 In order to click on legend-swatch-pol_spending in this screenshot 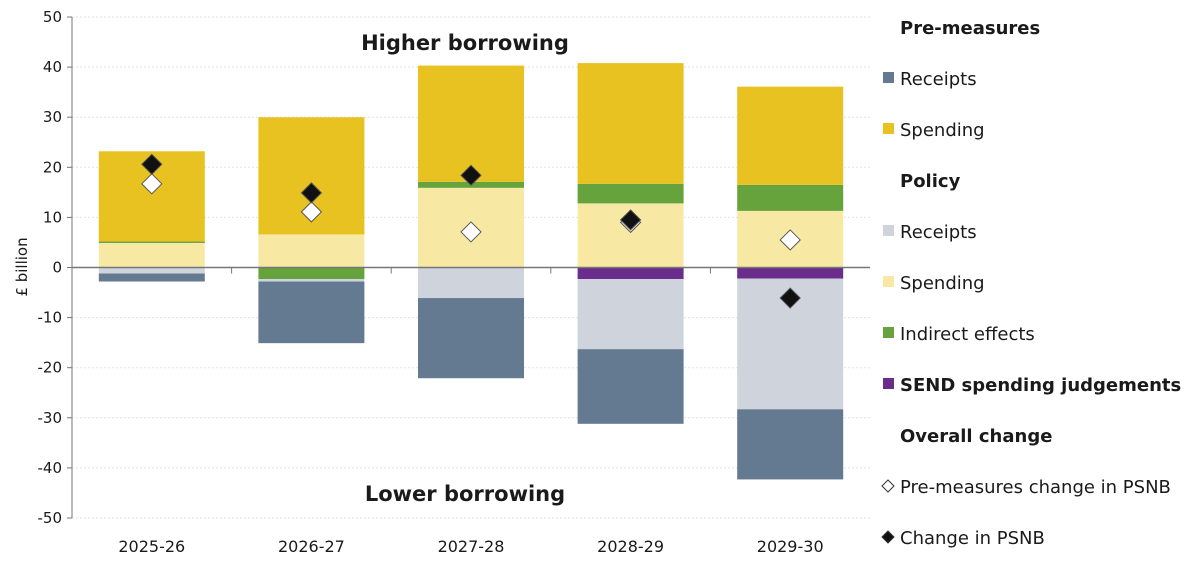, I will do `click(888, 281)`.